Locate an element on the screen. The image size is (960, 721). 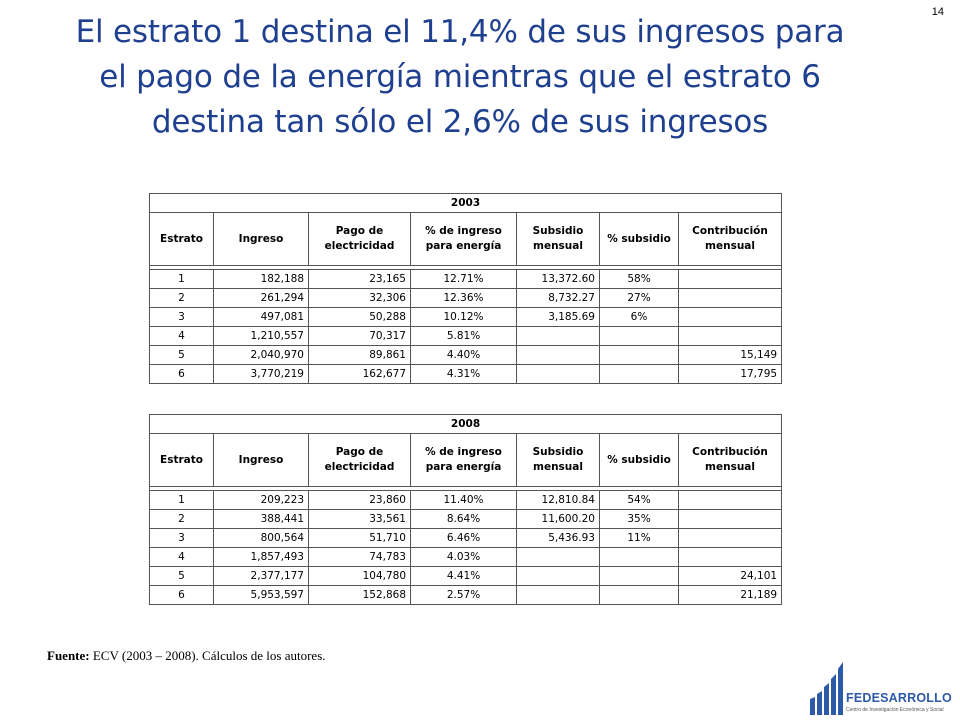
table-year: 2008 is located at coordinates (465, 424).